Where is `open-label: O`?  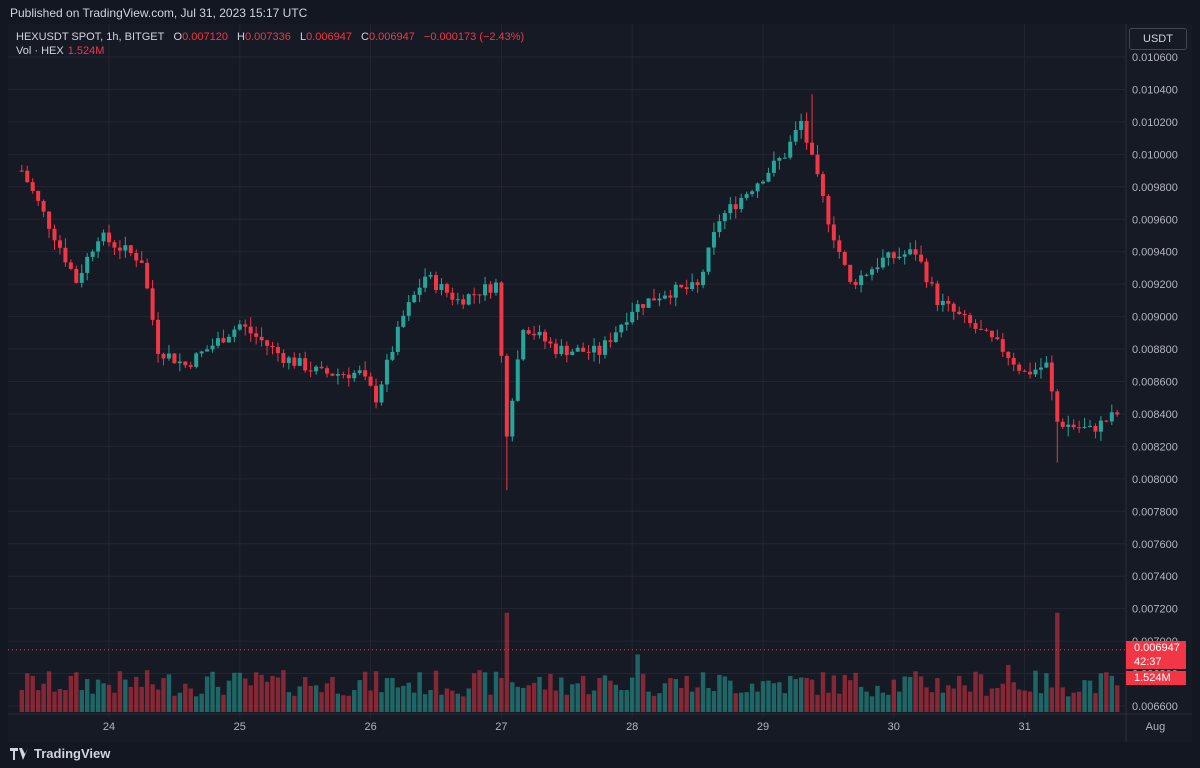 open-label: O is located at coordinates (178, 37).